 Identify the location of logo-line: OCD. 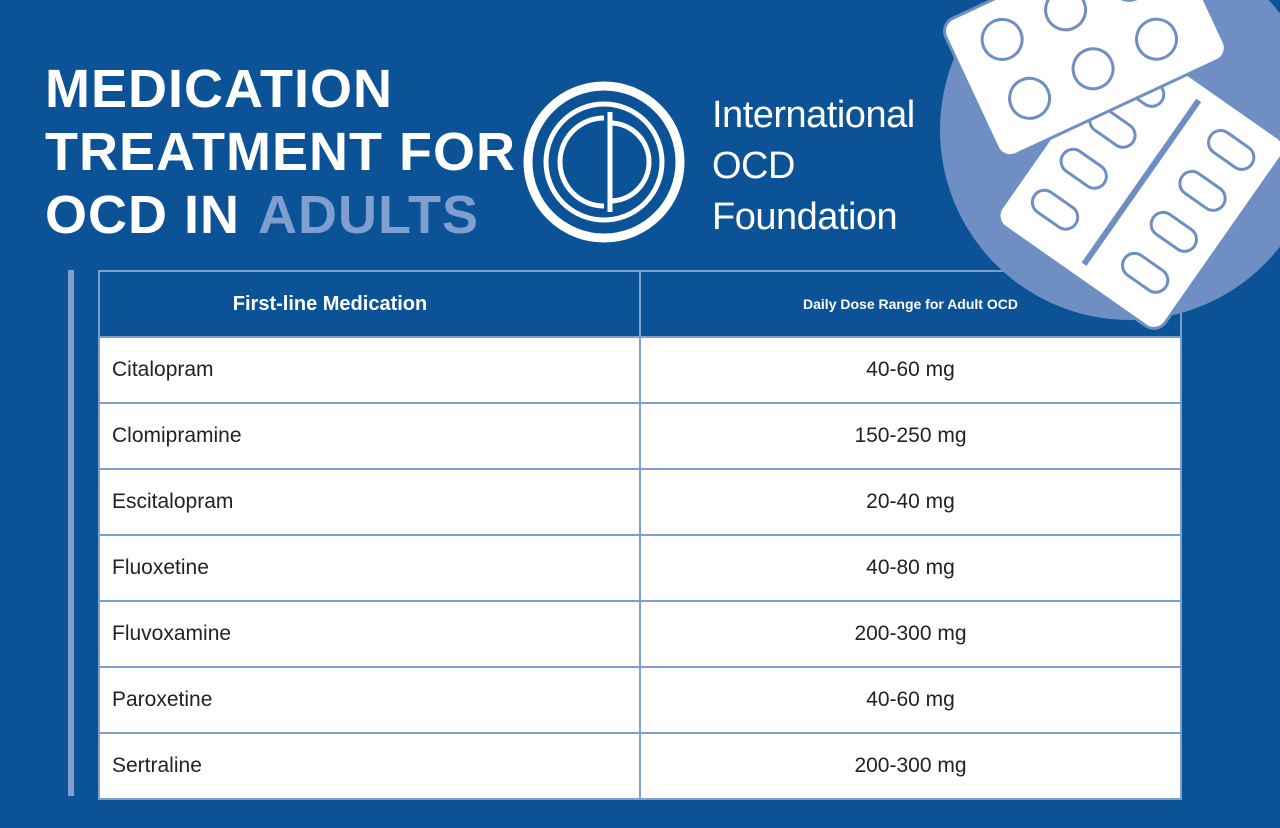
(753, 166).